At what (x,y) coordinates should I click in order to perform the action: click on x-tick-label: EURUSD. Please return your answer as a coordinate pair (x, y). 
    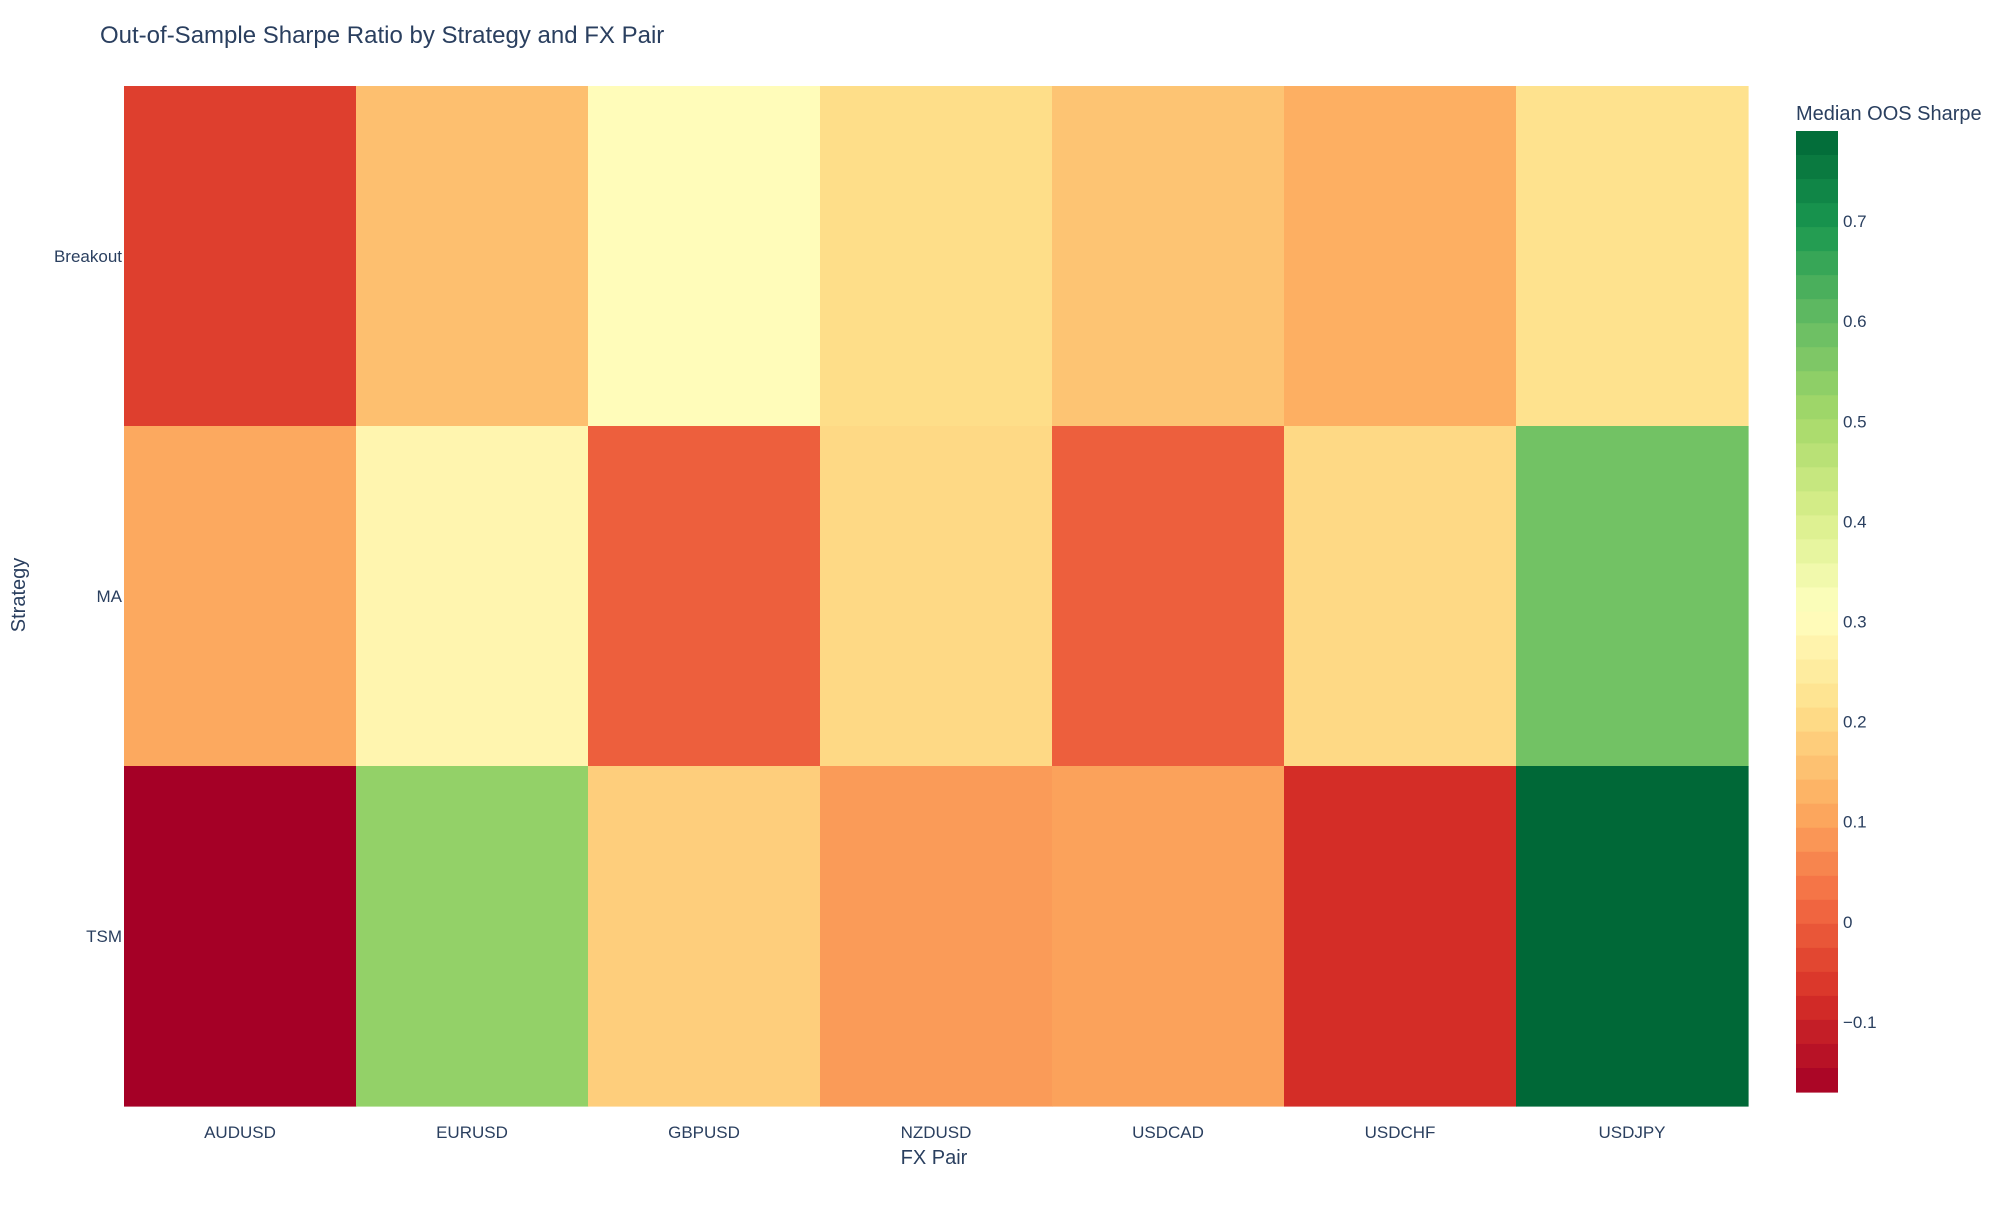
    Looking at the image, I should click on (472, 1132).